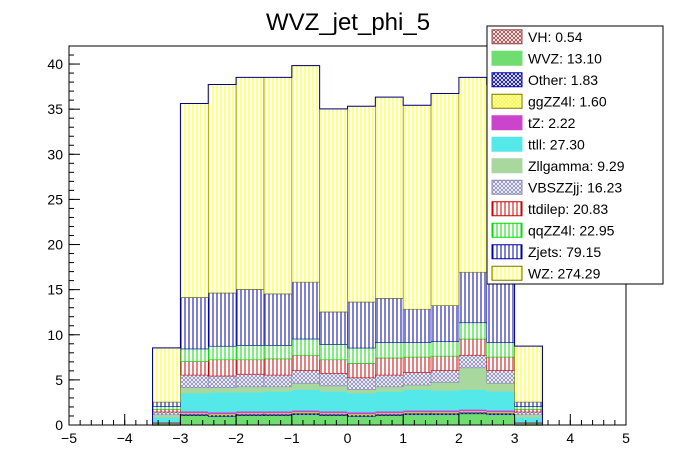 The height and width of the screenshot is (472, 696). I want to click on x-tick-label: 2, so click(459, 438).